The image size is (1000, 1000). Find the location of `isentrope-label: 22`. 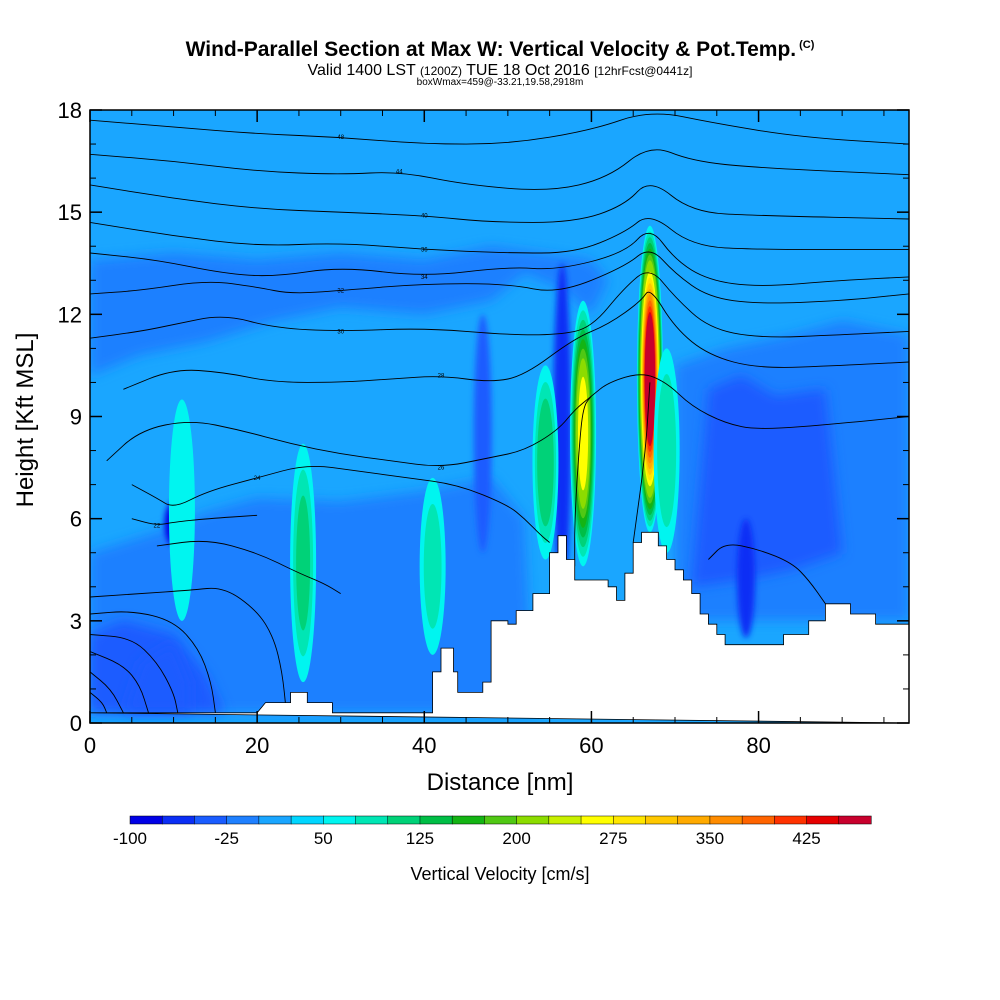

isentrope-label: 22 is located at coordinates (157, 526).